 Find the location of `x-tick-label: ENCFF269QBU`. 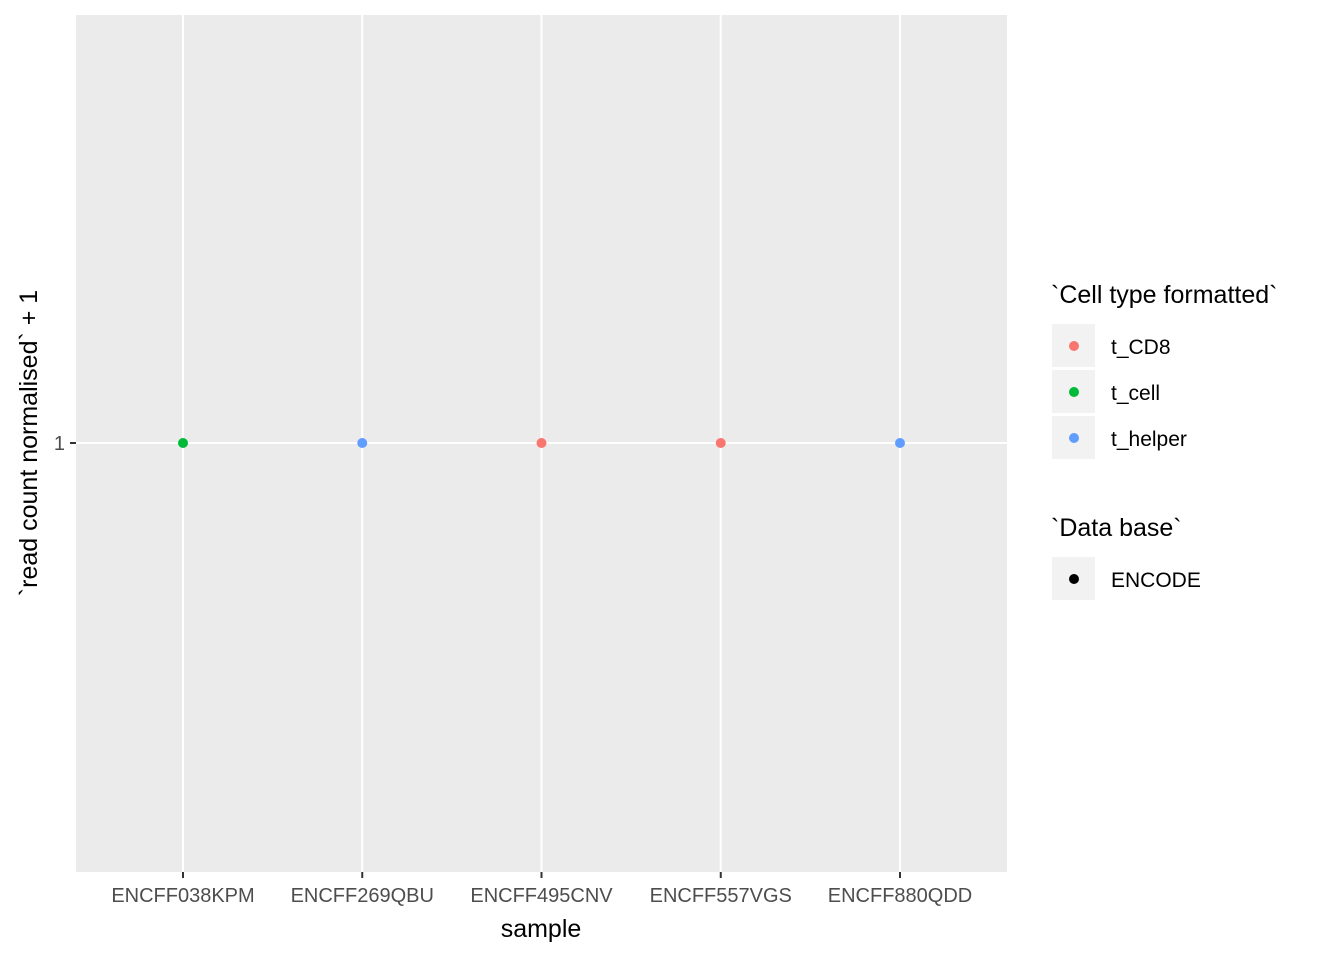

x-tick-label: ENCFF269QBU is located at coordinates (362, 896).